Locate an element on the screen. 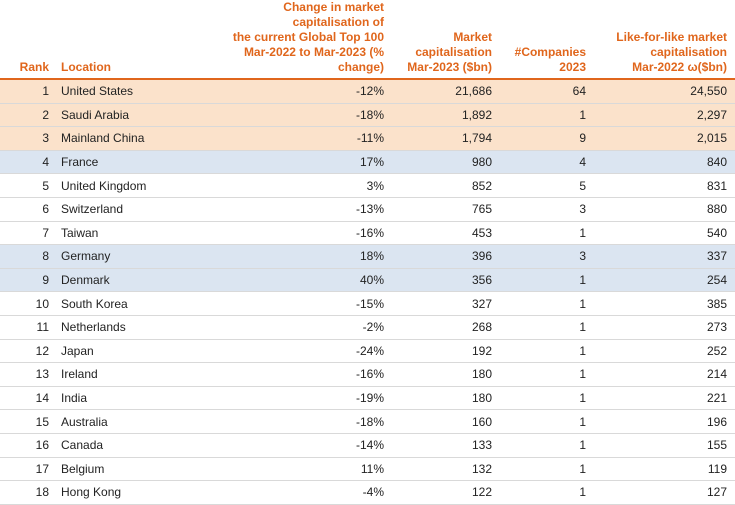 The image size is (735, 505). rank-cell: 6 is located at coordinates (28, 209).